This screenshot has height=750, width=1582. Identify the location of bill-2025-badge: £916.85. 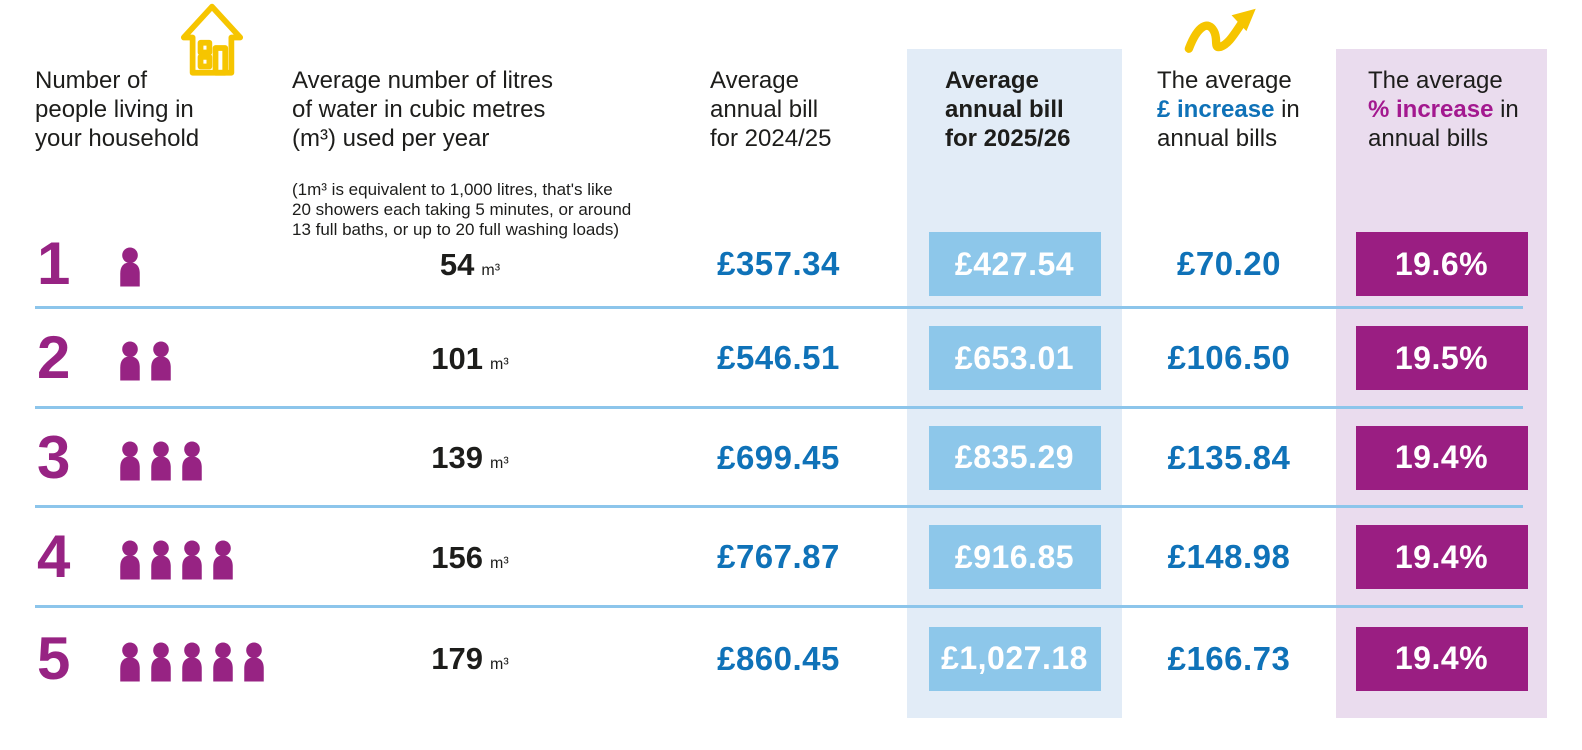
(1014, 557).